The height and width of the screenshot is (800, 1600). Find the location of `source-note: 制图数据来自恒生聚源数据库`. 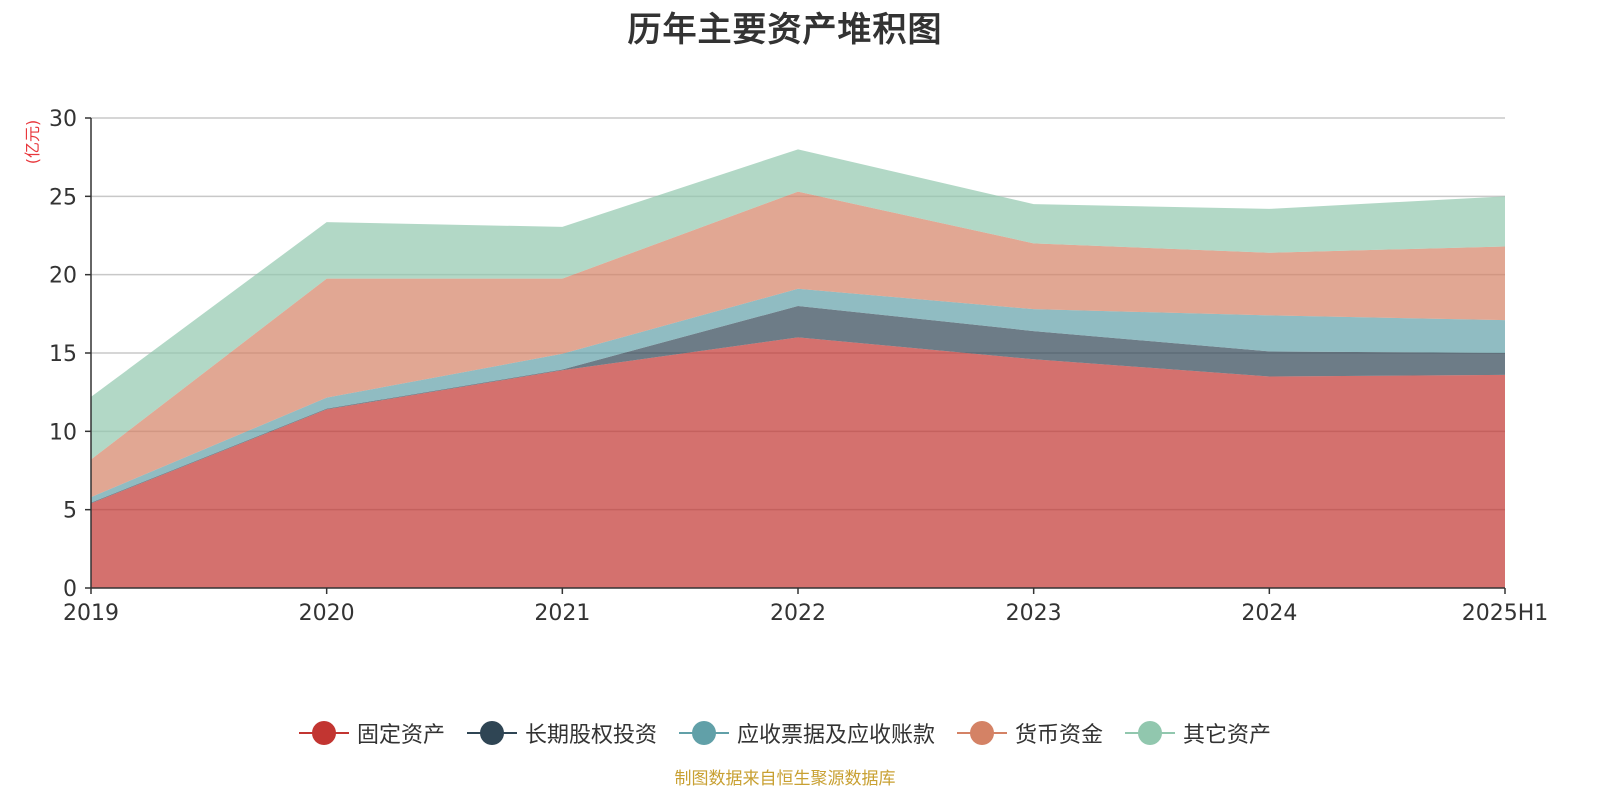

source-note: 制图数据来自恒生聚源数据库 is located at coordinates (785, 779).